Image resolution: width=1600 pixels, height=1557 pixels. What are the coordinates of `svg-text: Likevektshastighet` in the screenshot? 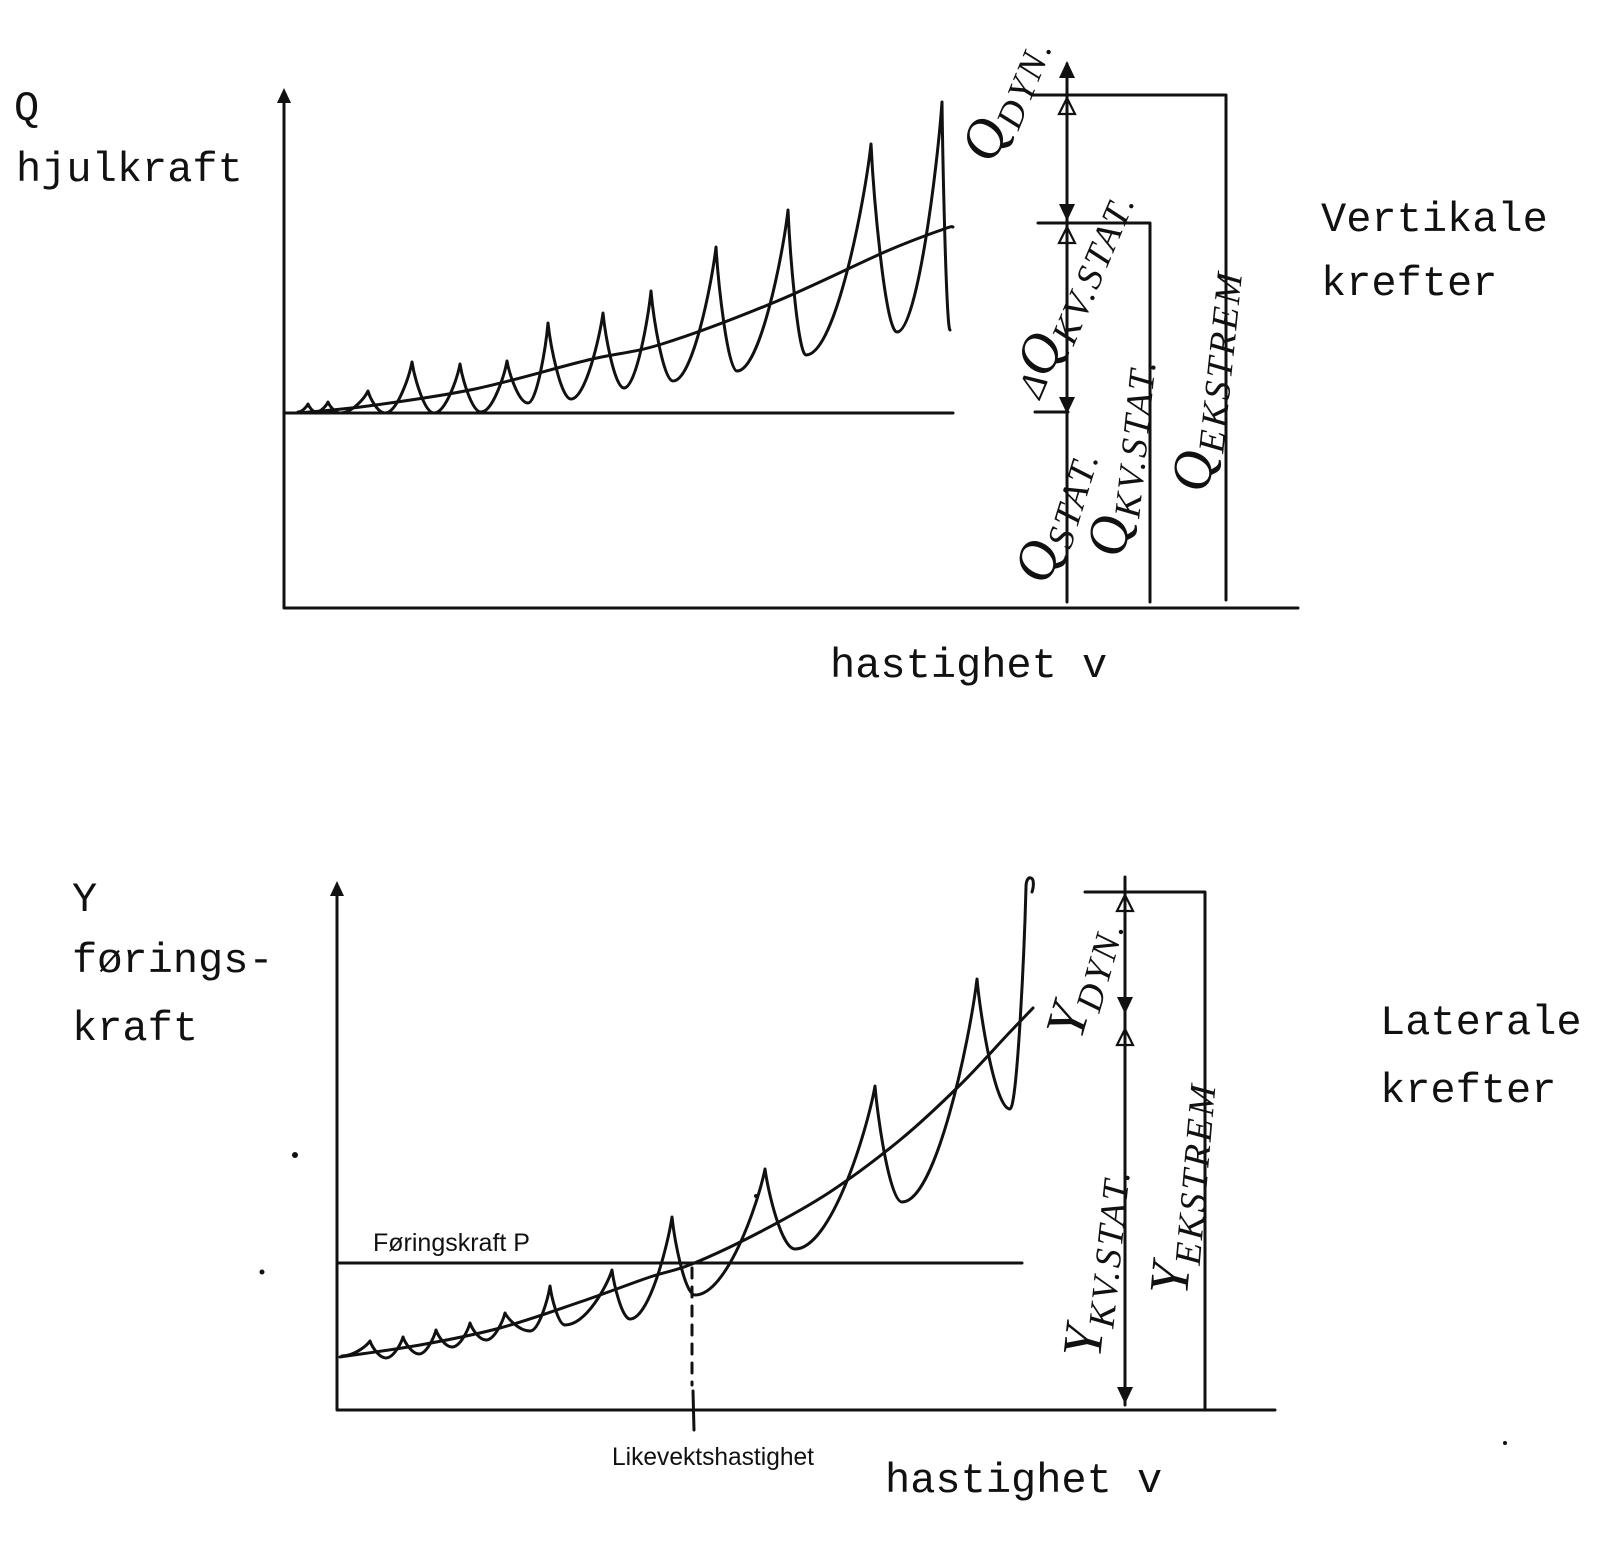 It's located at (713, 1457).